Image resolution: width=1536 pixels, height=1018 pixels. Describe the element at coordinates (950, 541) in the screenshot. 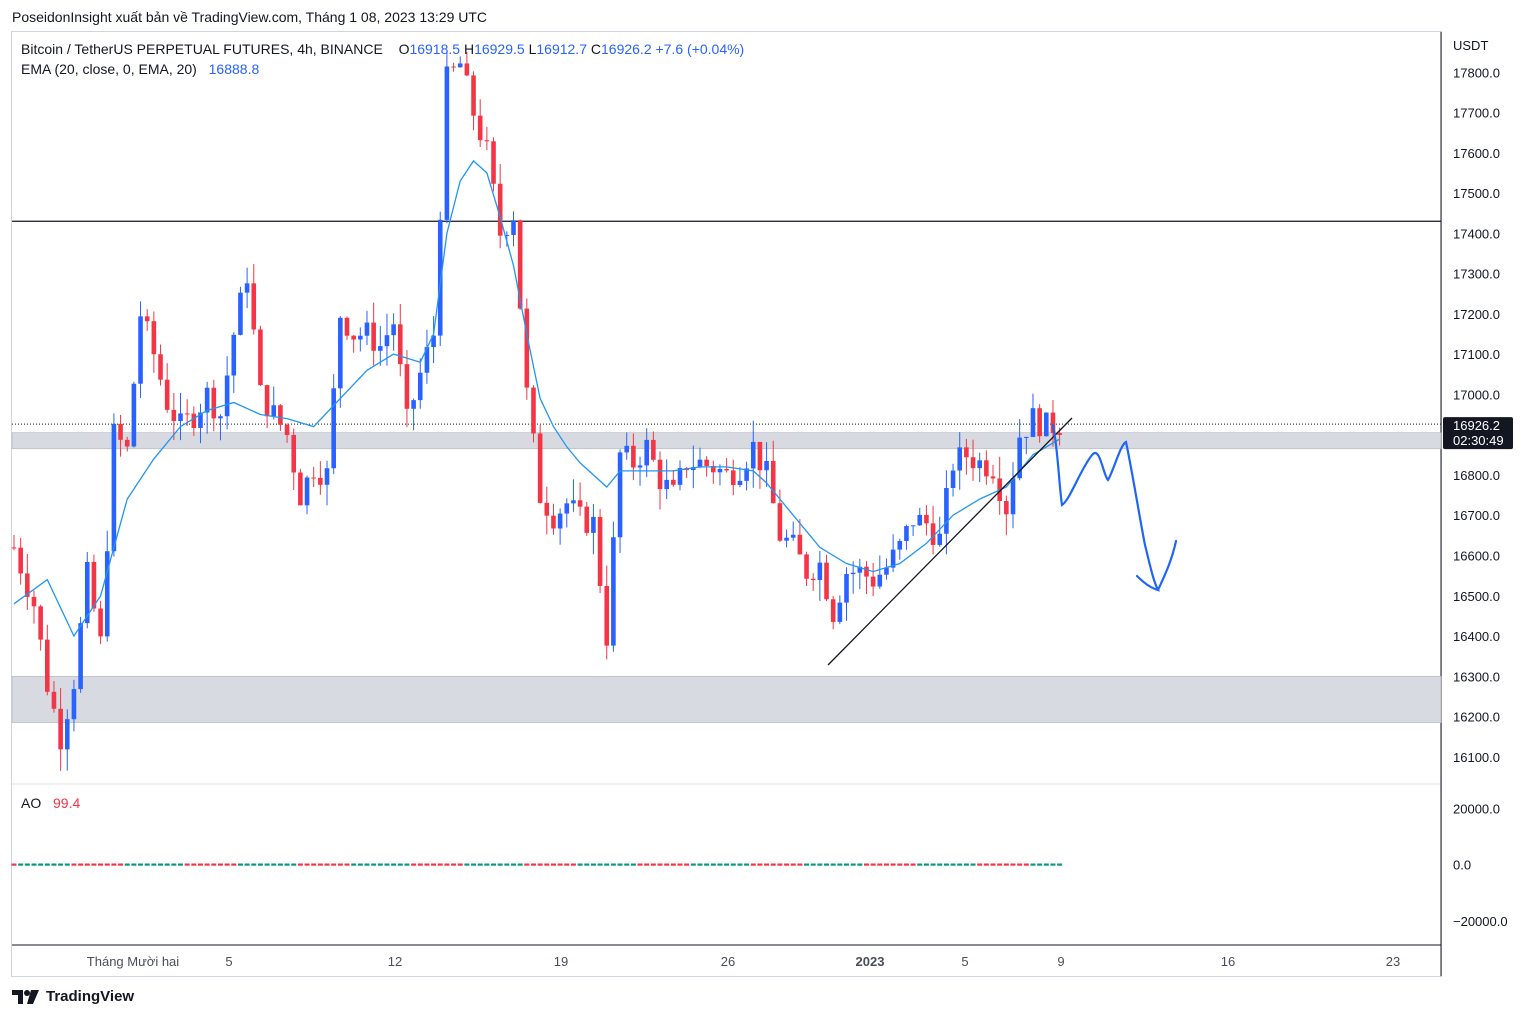

I see `ascending-trendline` at that location.